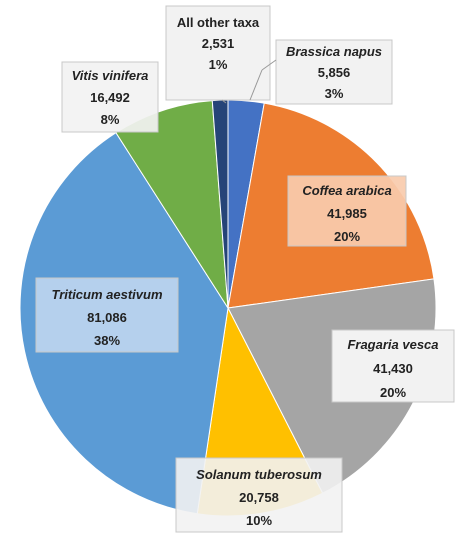 The width and height of the screenshot is (467, 550). Describe the element at coordinates (259, 474) in the screenshot. I see `label-solanum-tuberosum-name: Solanum tuberosum` at that location.